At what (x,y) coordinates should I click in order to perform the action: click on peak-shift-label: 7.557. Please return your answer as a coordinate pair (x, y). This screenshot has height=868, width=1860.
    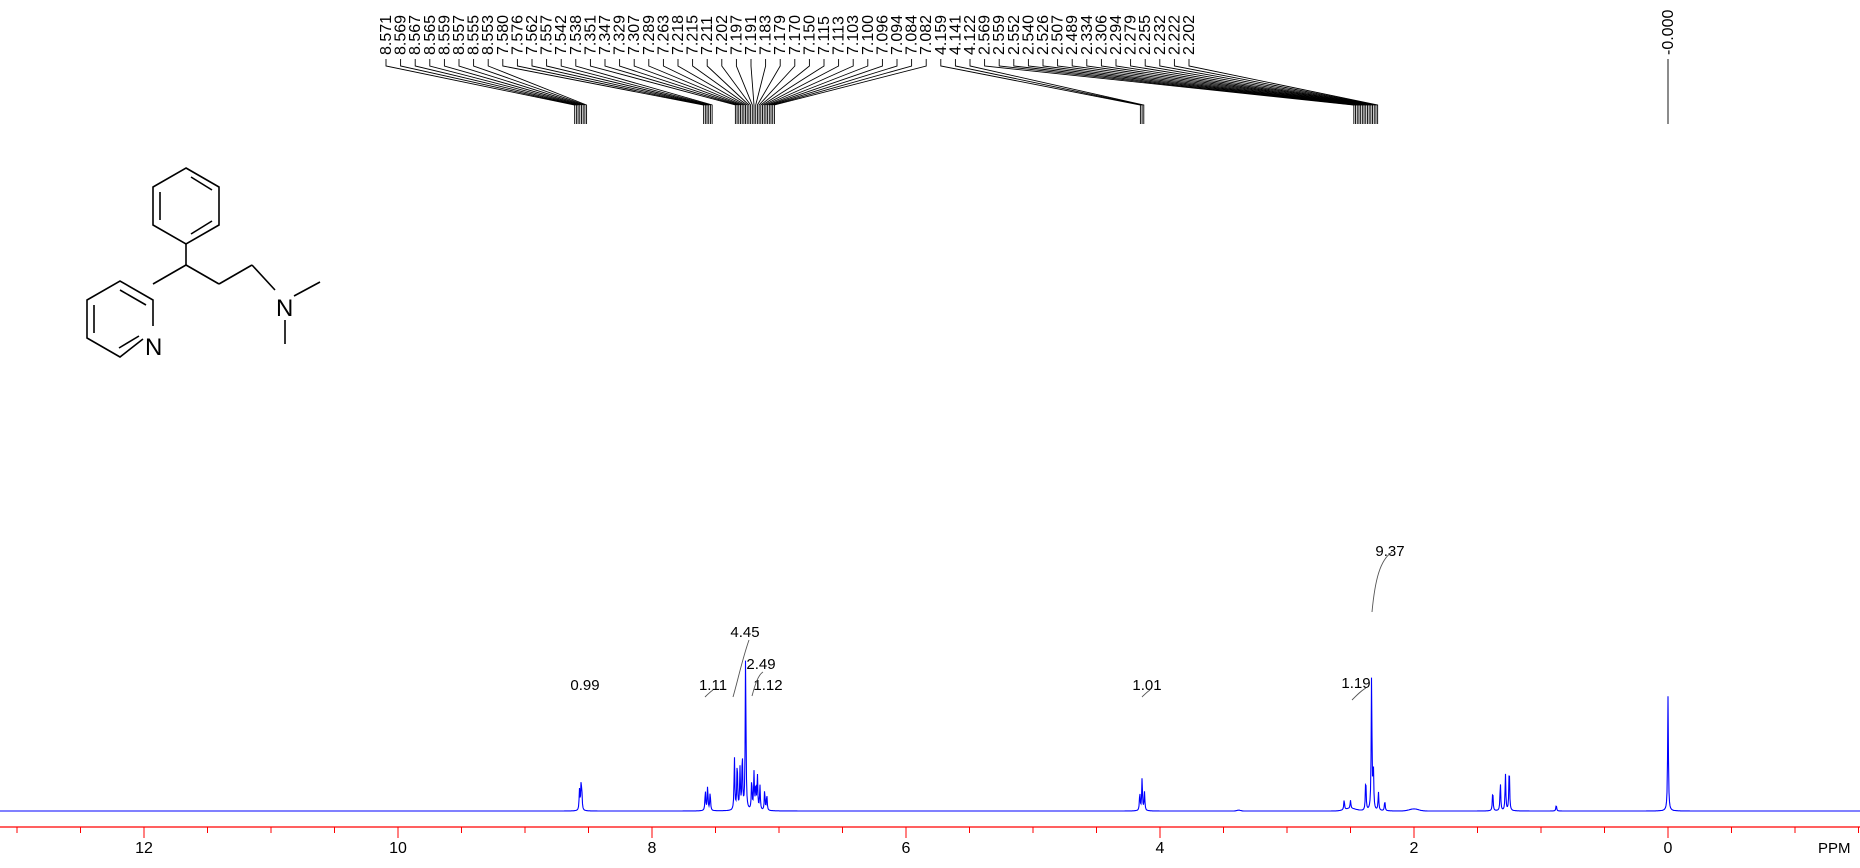
    Looking at the image, I should click on (547, 35).